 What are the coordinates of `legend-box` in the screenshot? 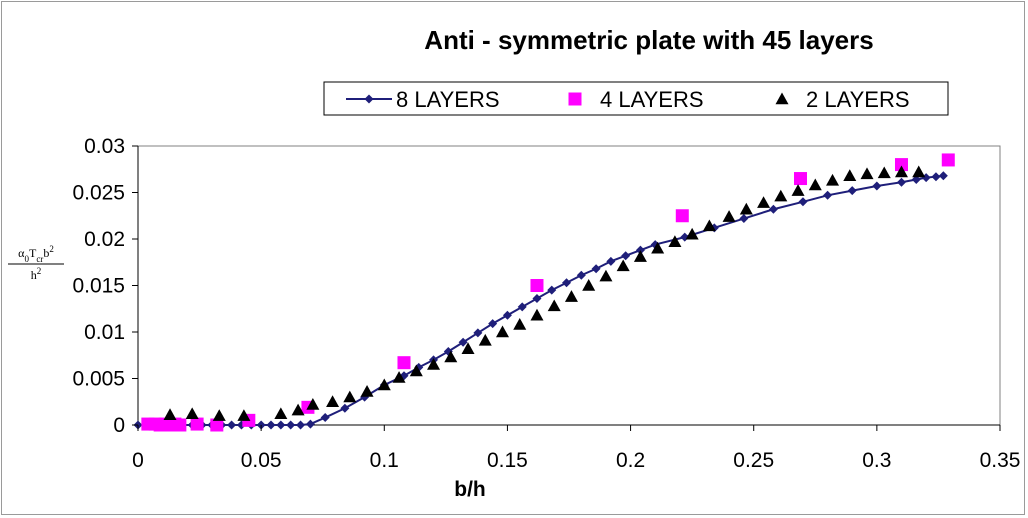 It's located at (636, 98).